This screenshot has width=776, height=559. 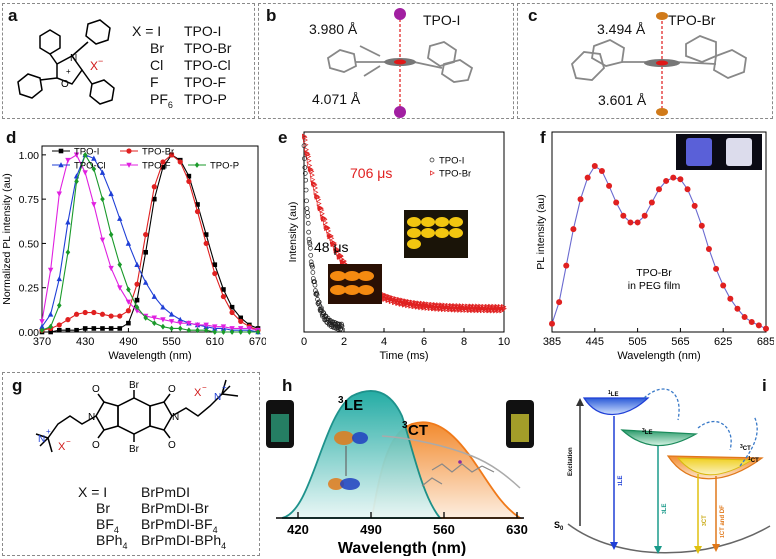 I want to click on tpo-structure: N O + X −, so click(x=66, y=62).